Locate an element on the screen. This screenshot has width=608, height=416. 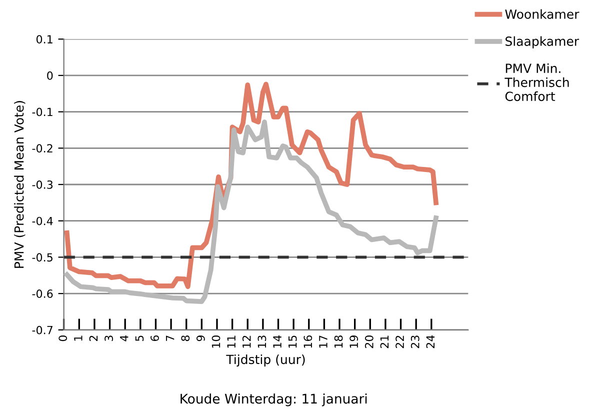
x-tick-label: 4 is located at coordinates (124, 338).